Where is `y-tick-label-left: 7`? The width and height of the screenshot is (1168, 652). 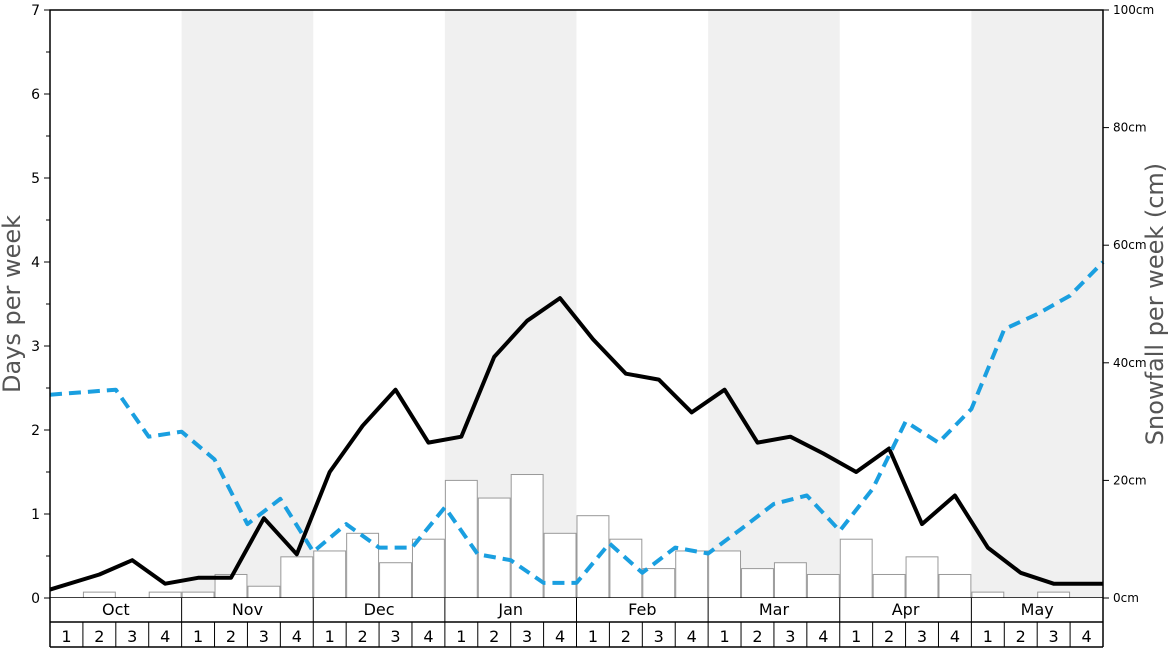
y-tick-label-left: 7 is located at coordinates (35, 11).